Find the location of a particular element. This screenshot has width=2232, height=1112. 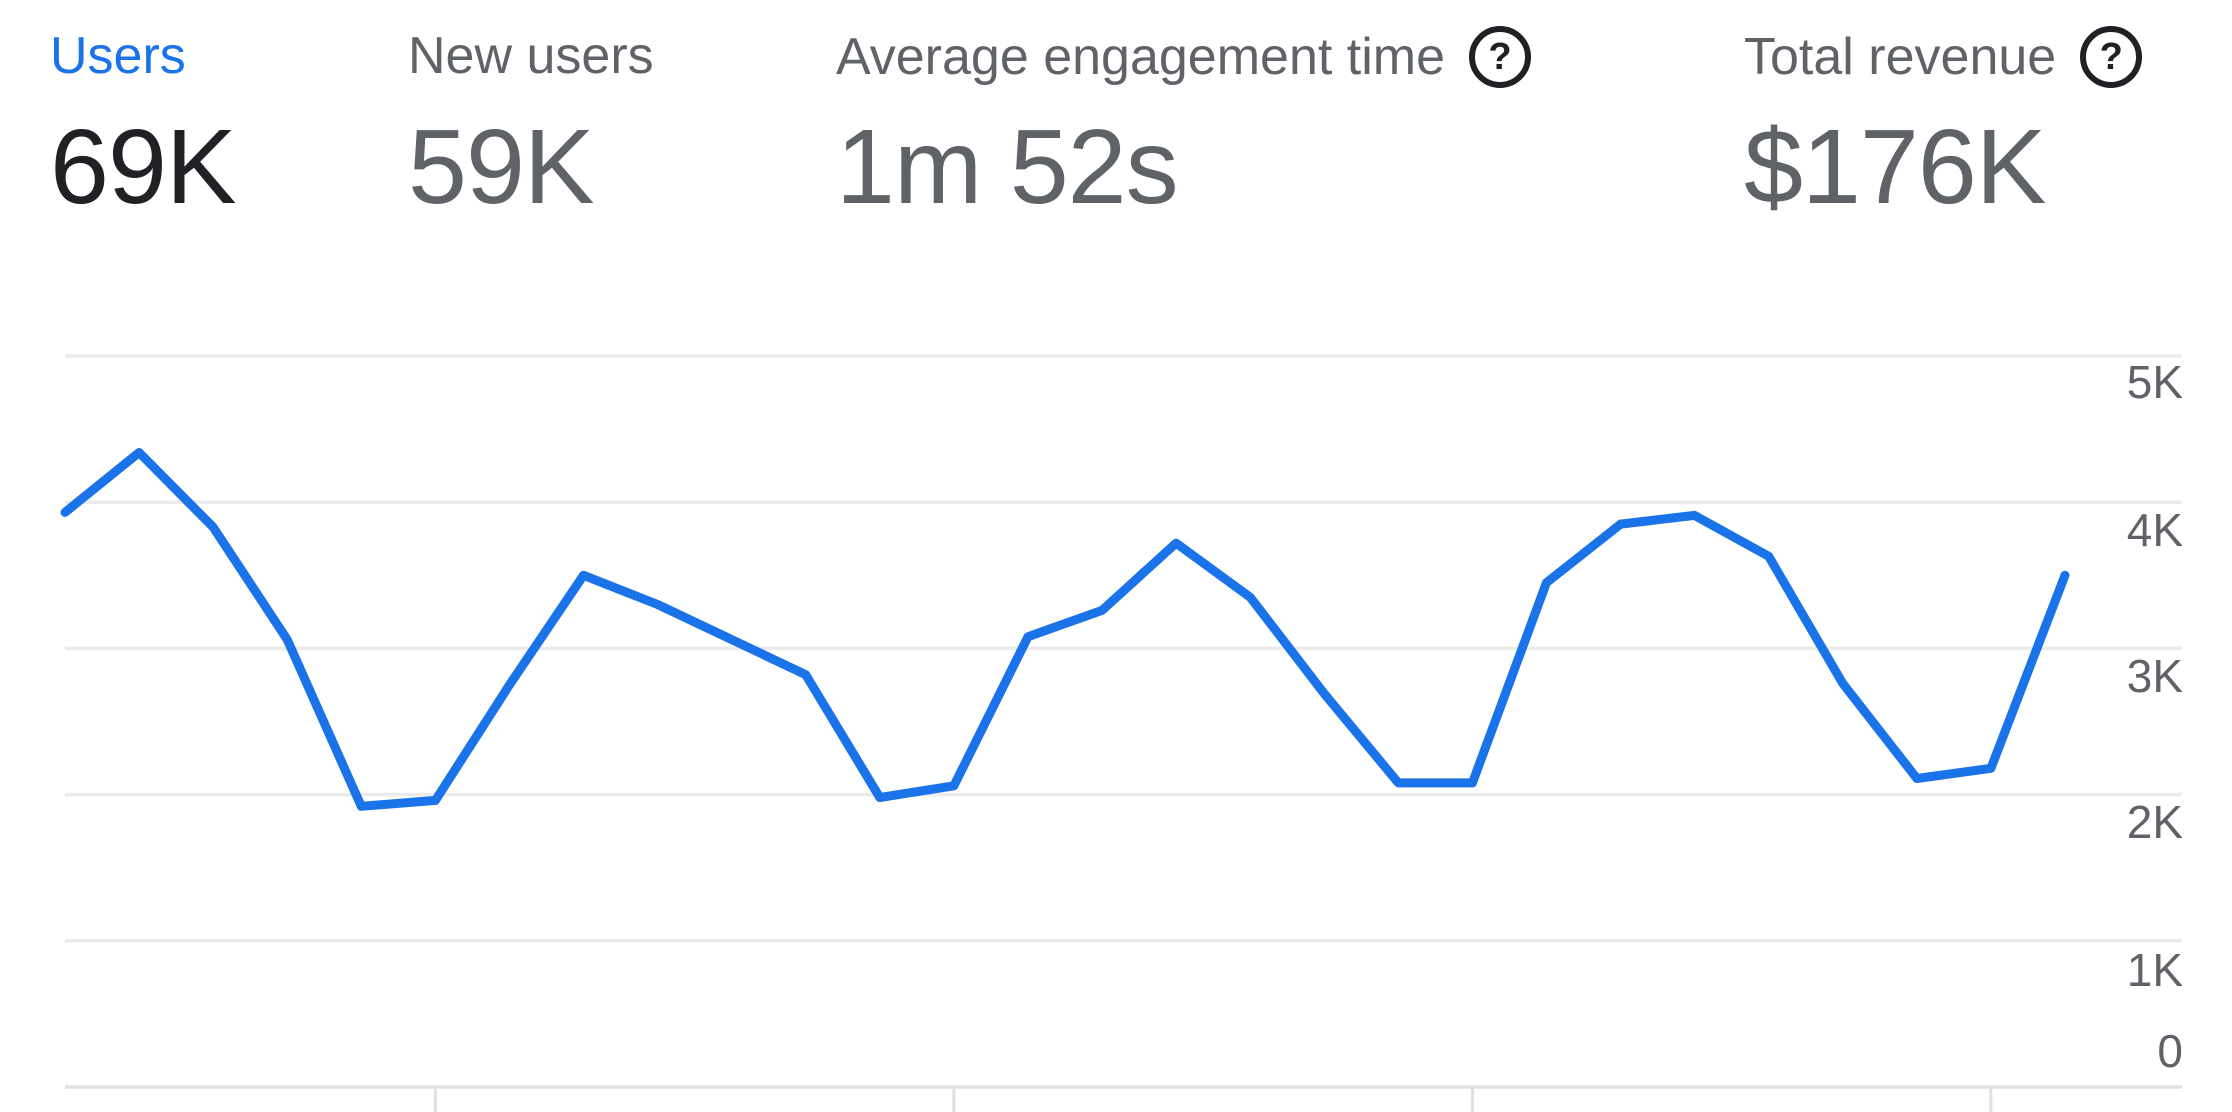

metric-value-new-users: 59K is located at coordinates (501, 167).